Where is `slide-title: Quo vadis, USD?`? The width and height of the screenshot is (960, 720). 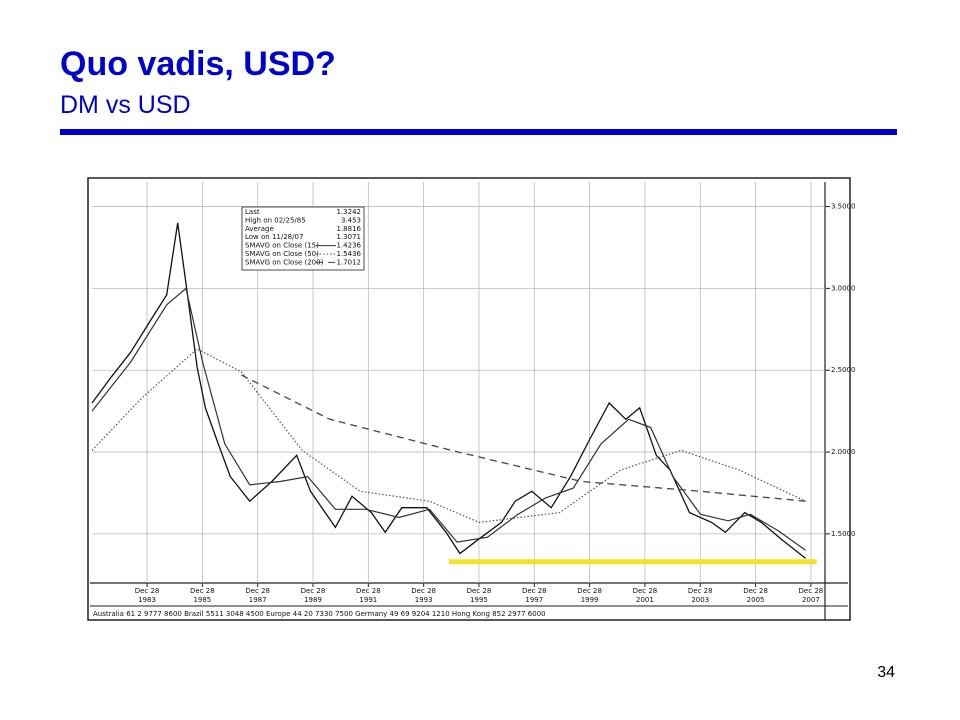
slide-title: Quo vadis, USD? is located at coordinates (198, 64).